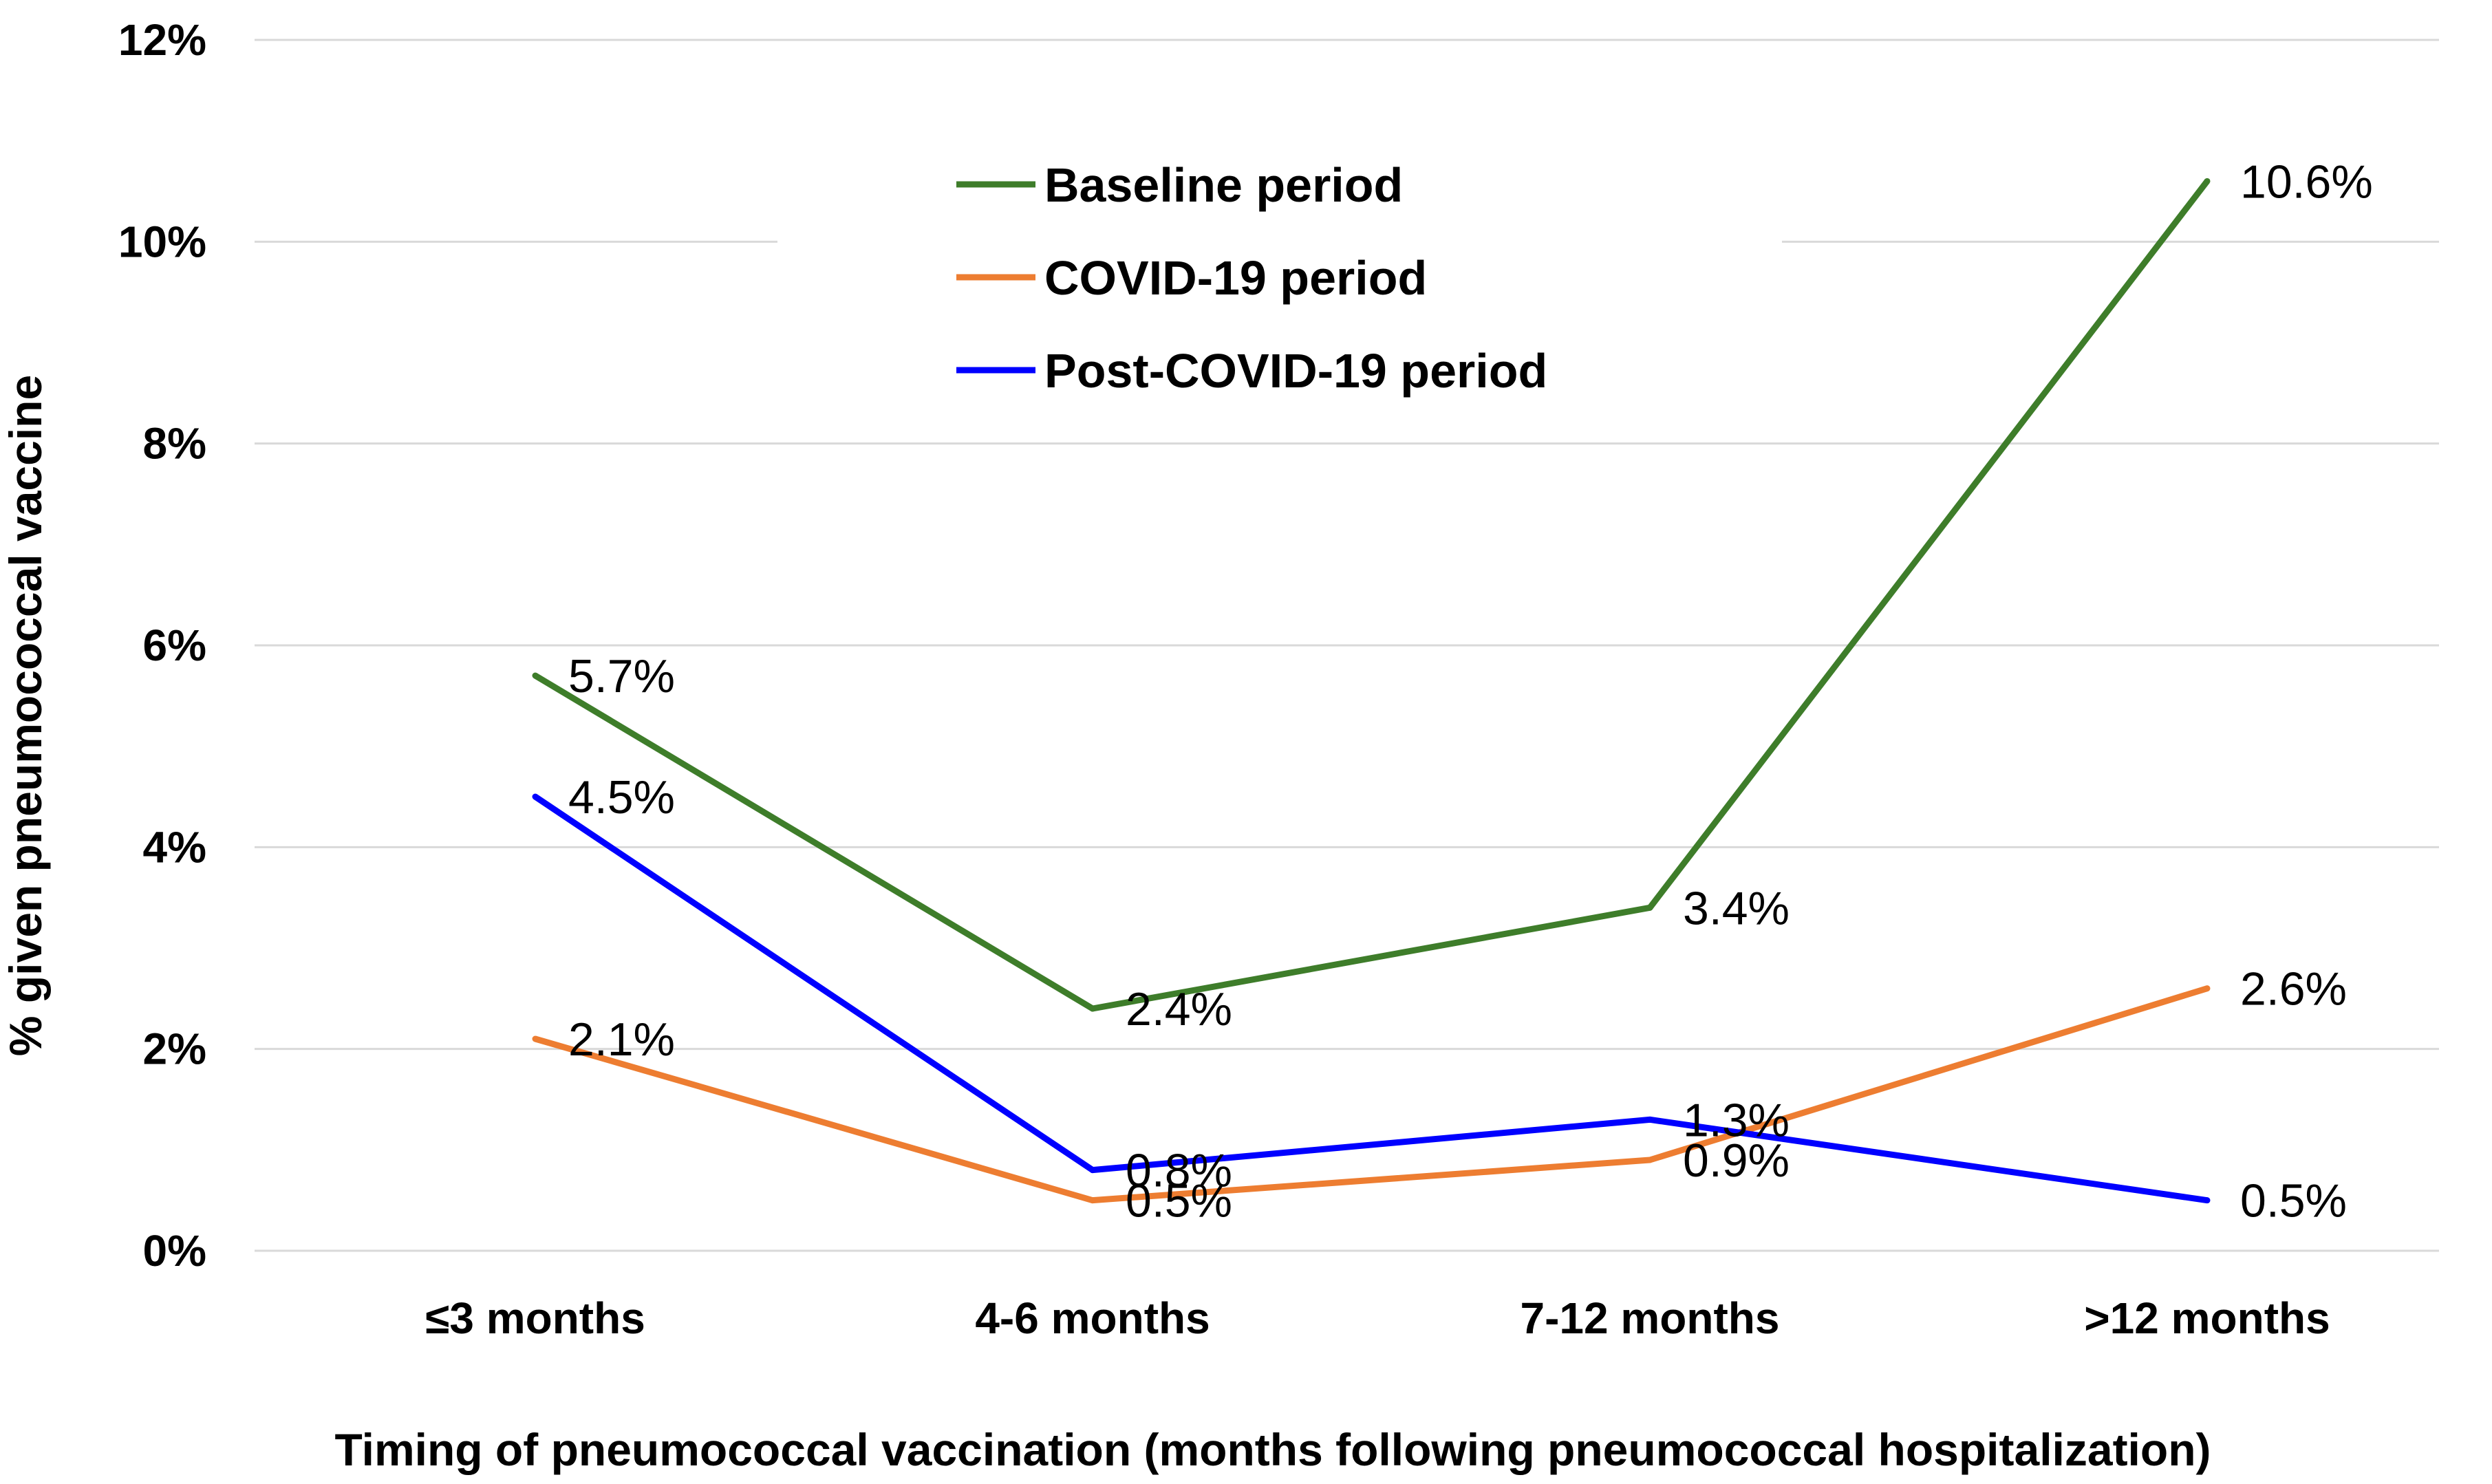 This screenshot has width=2492, height=1484. I want to click on y-axis-title: % given pneumococcal vaccine, so click(25, 715).